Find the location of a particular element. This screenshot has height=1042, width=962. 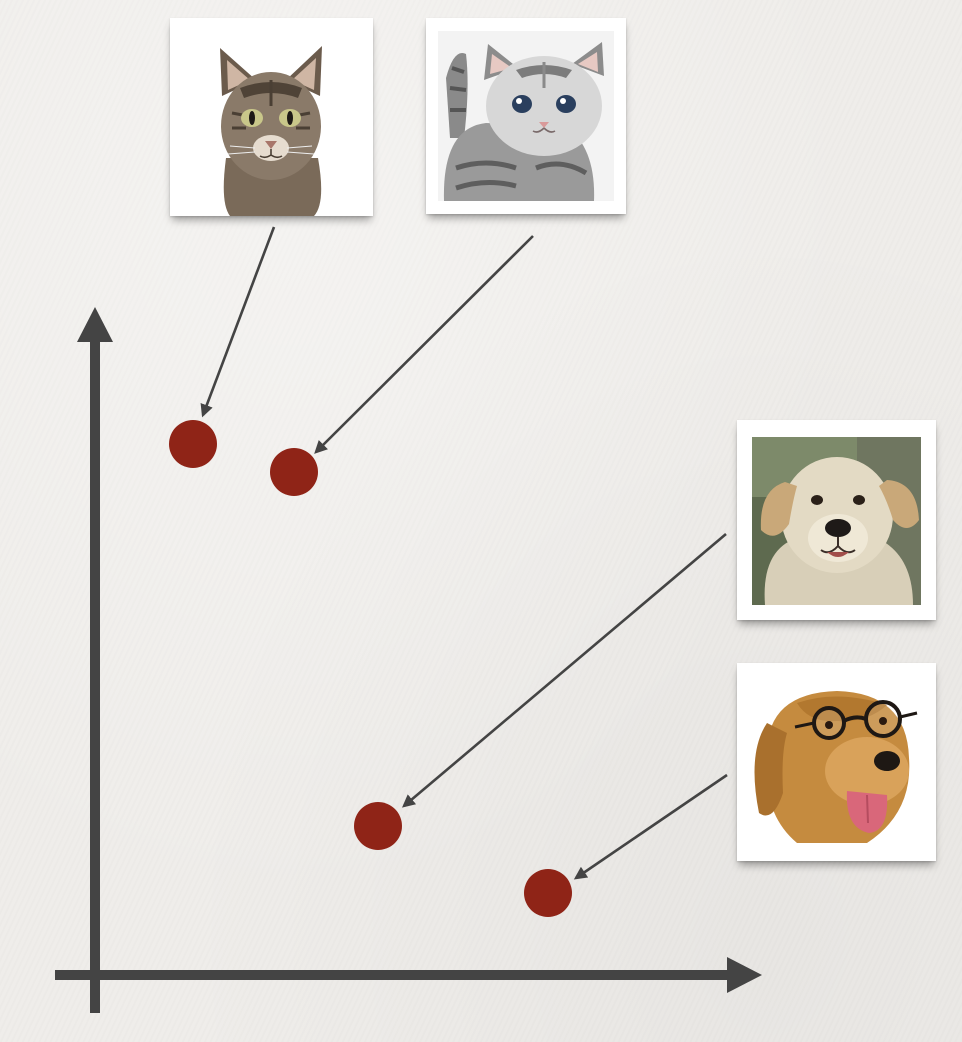

point-cat-kitten is located at coordinates (294, 472).